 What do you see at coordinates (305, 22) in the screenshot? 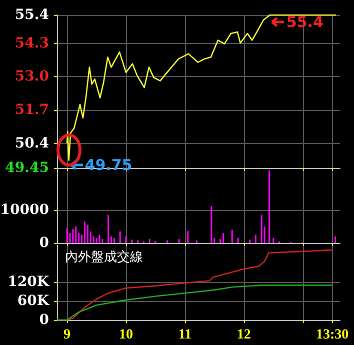
I see `annotation: 55.4` at bounding box center [305, 22].